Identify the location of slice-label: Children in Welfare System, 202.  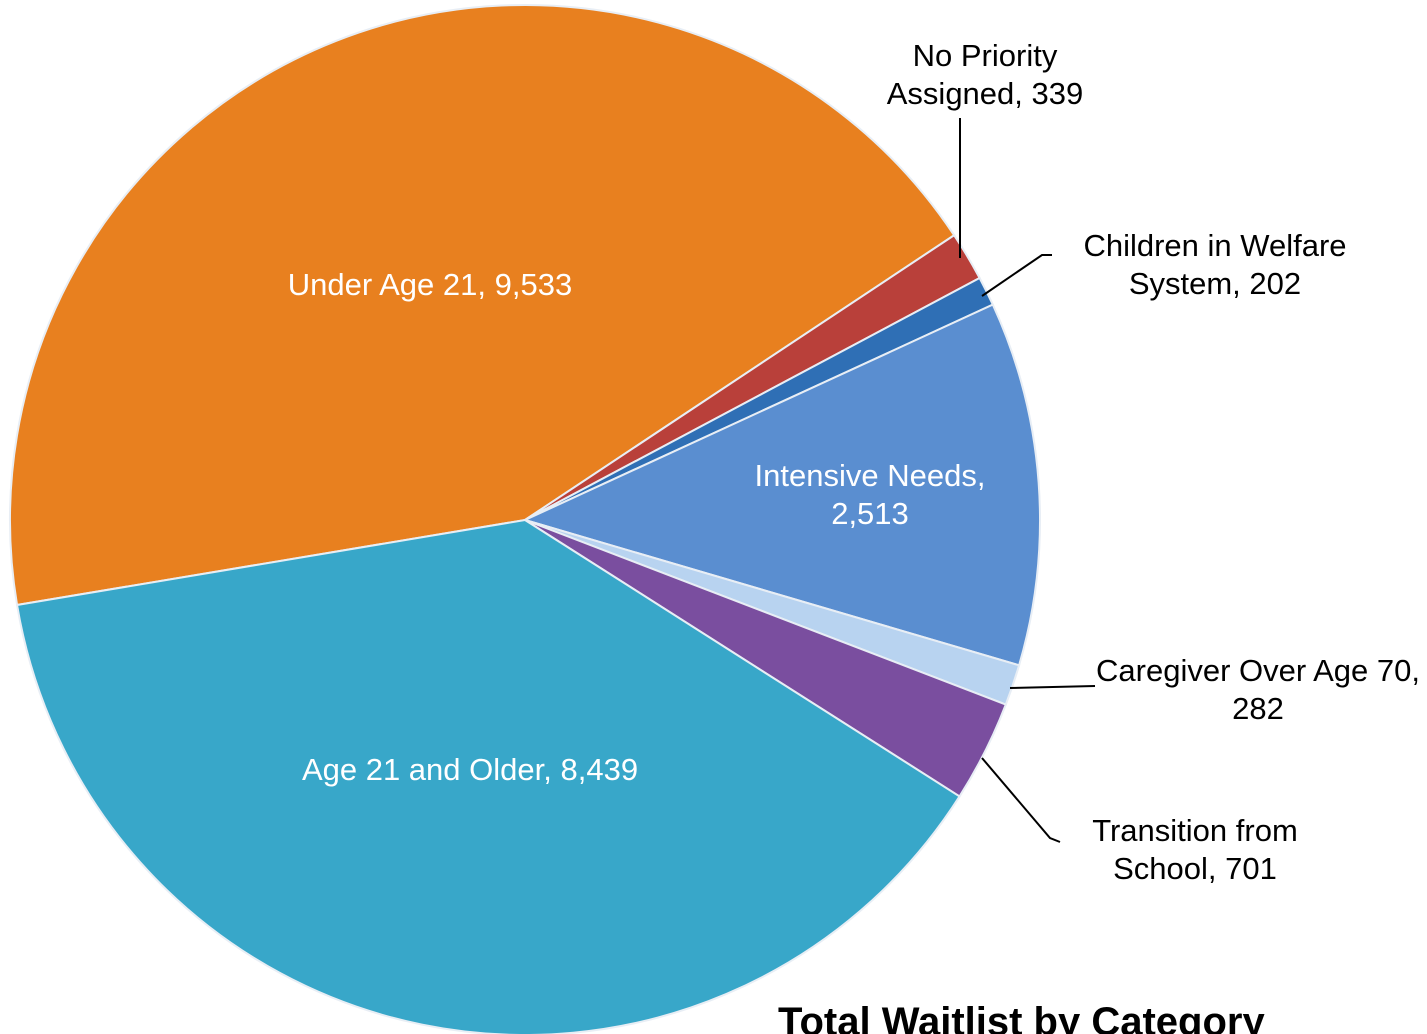
(1215, 265).